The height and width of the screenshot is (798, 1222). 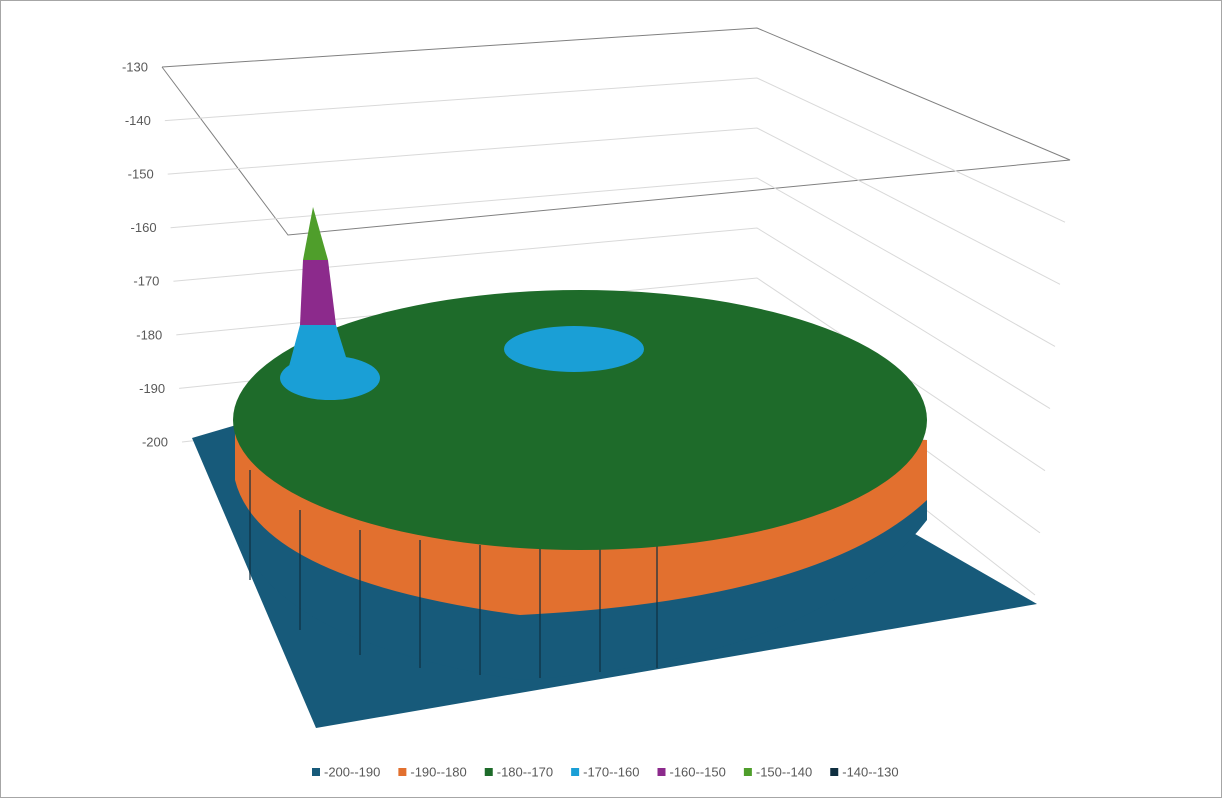 I want to click on z-tick-label: -190, so click(x=152, y=388).